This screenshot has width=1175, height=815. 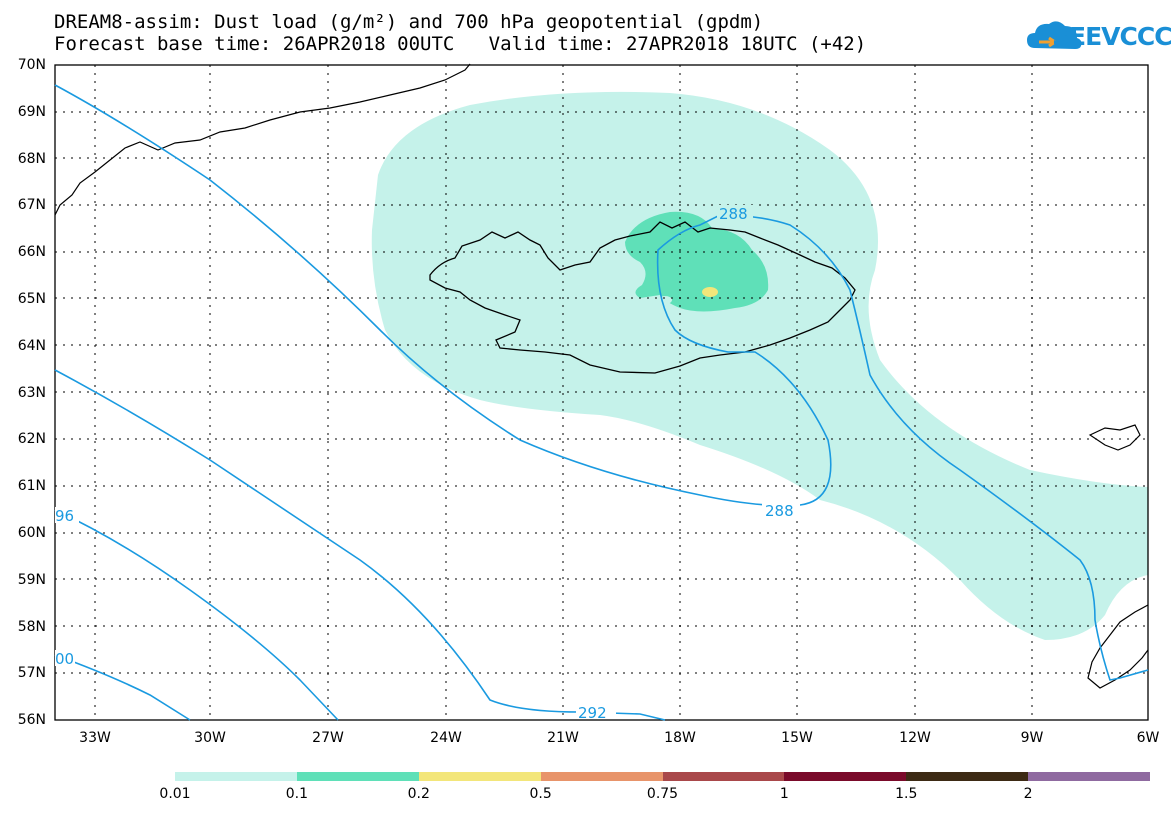 What do you see at coordinates (31, 252) in the screenshot?
I see `lat-label: 66N` at bounding box center [31, 252].